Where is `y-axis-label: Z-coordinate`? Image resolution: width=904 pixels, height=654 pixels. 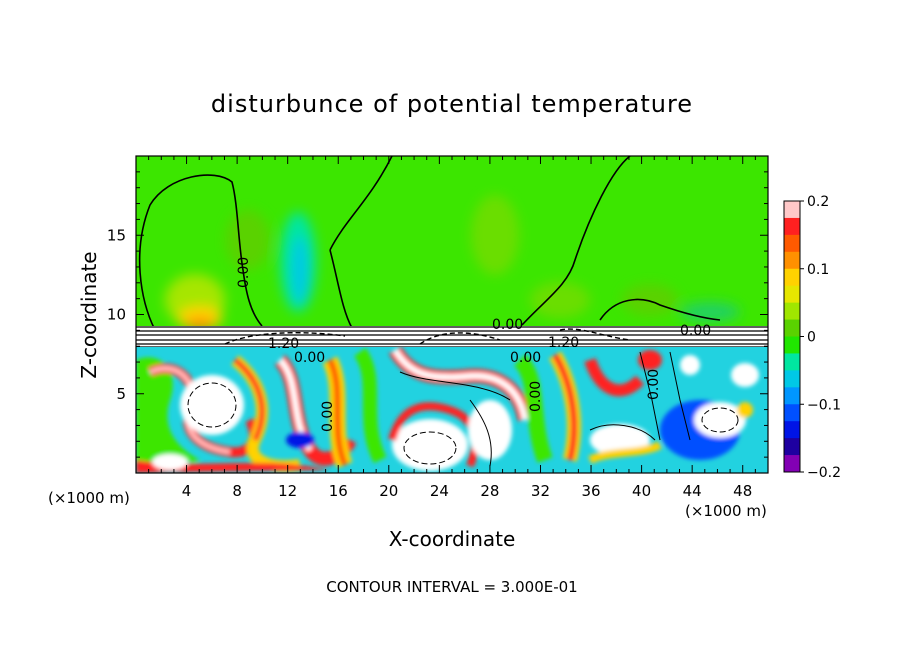 y-axis-label: Z-coordinate is located at coordinates (89, 314).